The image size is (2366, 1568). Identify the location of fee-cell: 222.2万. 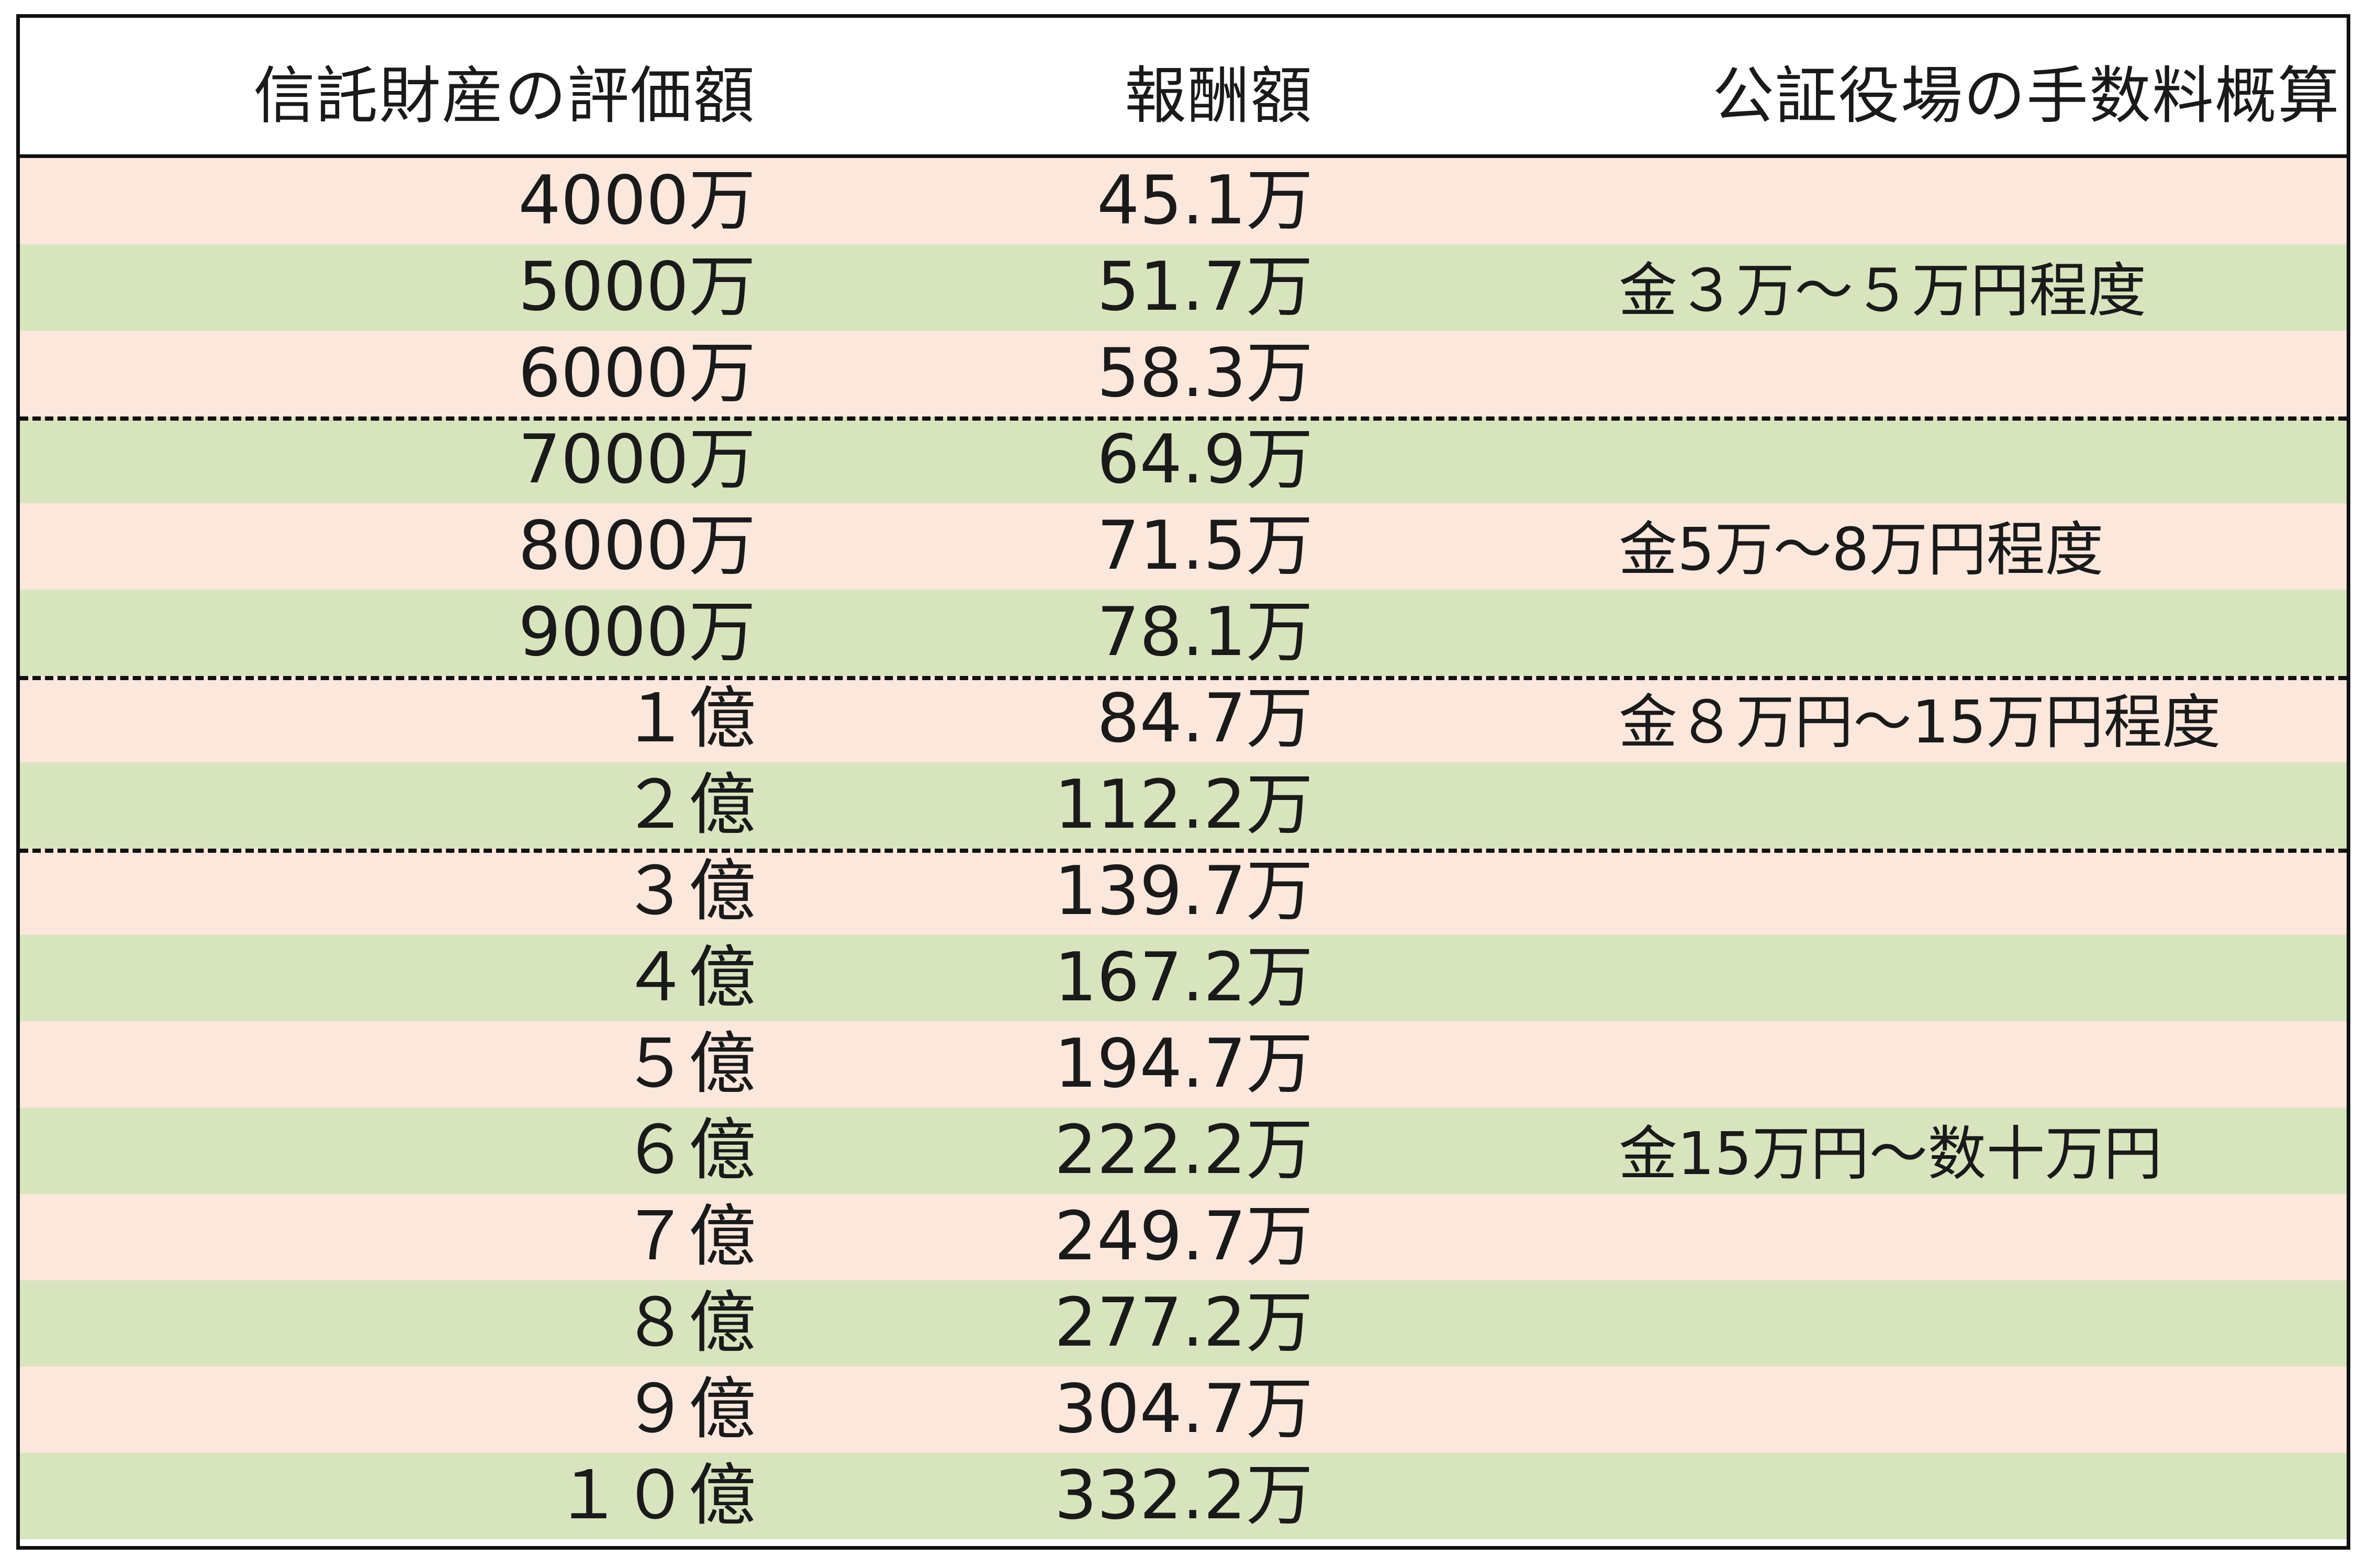
(1183, 1150).